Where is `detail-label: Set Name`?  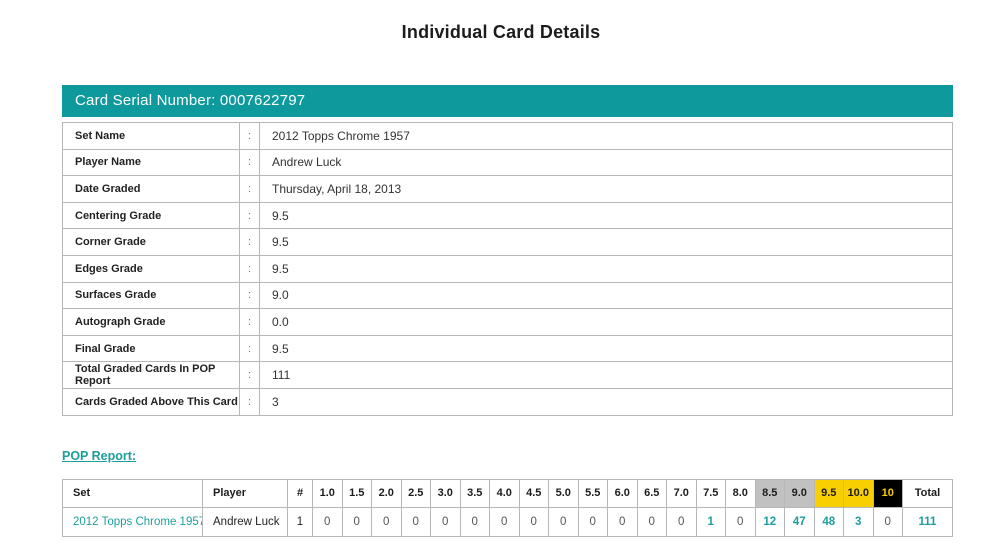
detail-label: Set Name is located at coordinates (151, 136).